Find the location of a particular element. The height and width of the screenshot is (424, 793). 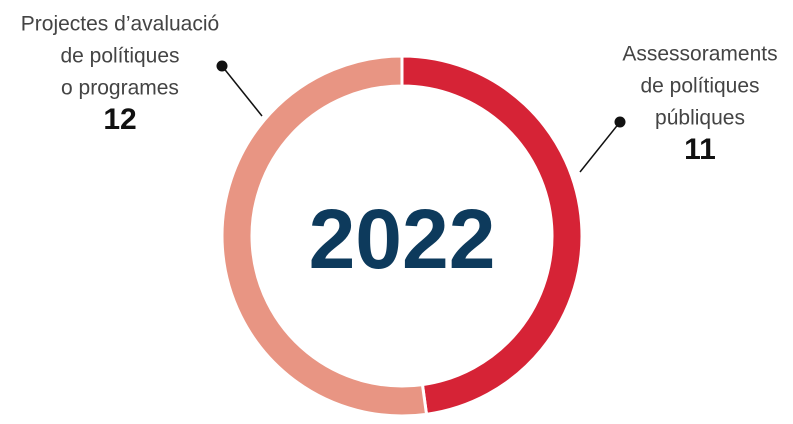

value-label: 11 is located at coordinates (700, 149).